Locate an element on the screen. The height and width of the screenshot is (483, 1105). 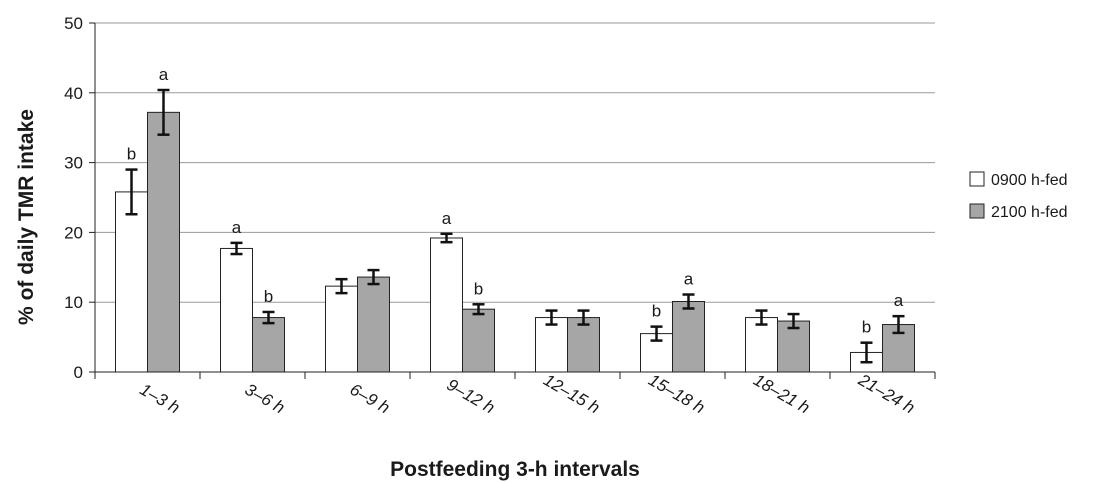
y-axis-title: % of daily TMR intake is located at coordinates (26, 217).